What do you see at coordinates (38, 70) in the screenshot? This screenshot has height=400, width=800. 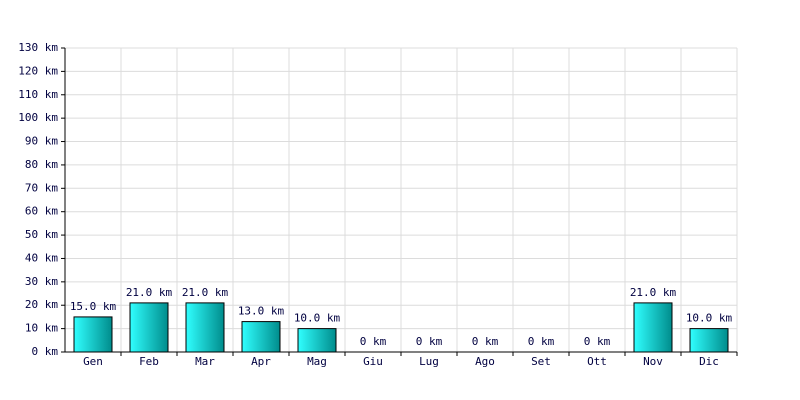 I see `y-tick-label: 120 km` at bounding box center [38, 70].